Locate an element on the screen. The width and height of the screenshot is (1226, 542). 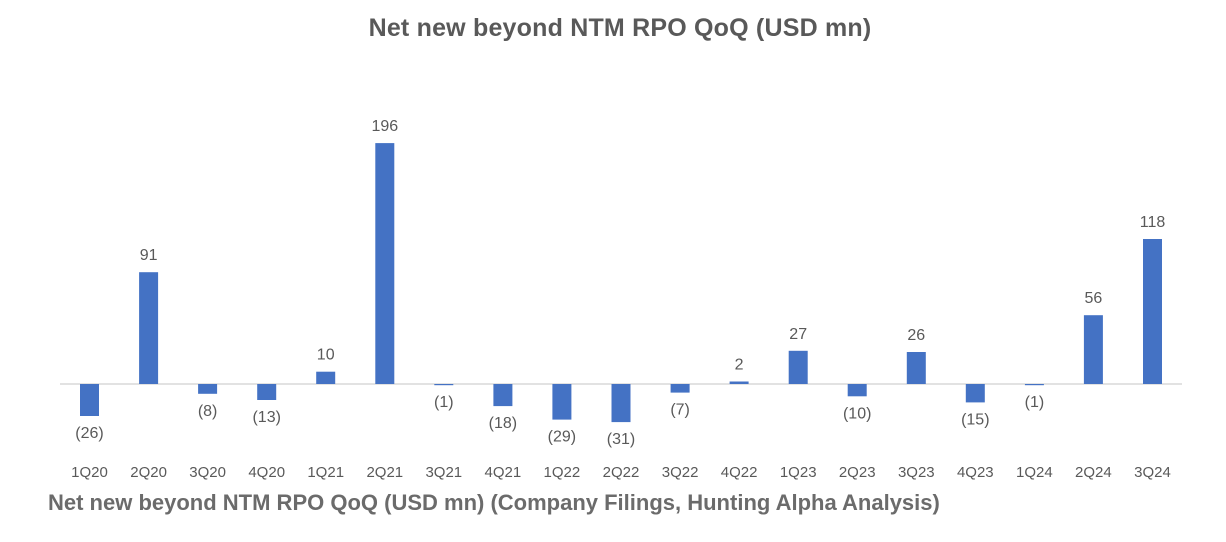
bar-1Q22 is located at coordinates (562, 402).